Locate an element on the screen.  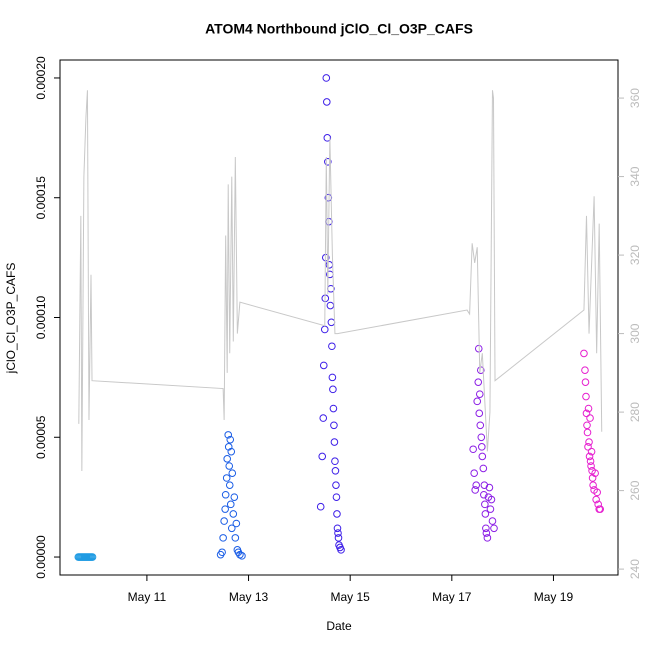
y-tick-label: 0.00010 is located at coordinates (41, 317).